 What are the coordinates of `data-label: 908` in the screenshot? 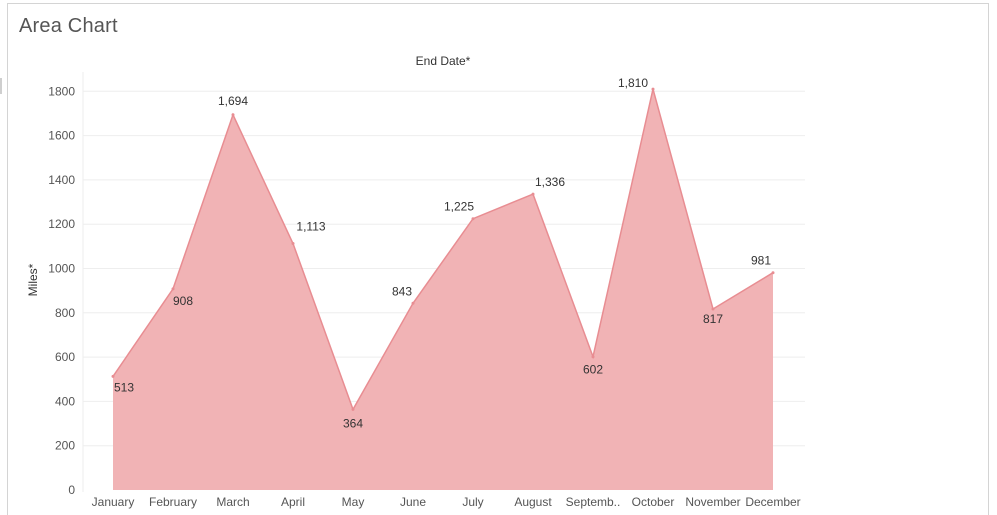 It's located at (183, 301).